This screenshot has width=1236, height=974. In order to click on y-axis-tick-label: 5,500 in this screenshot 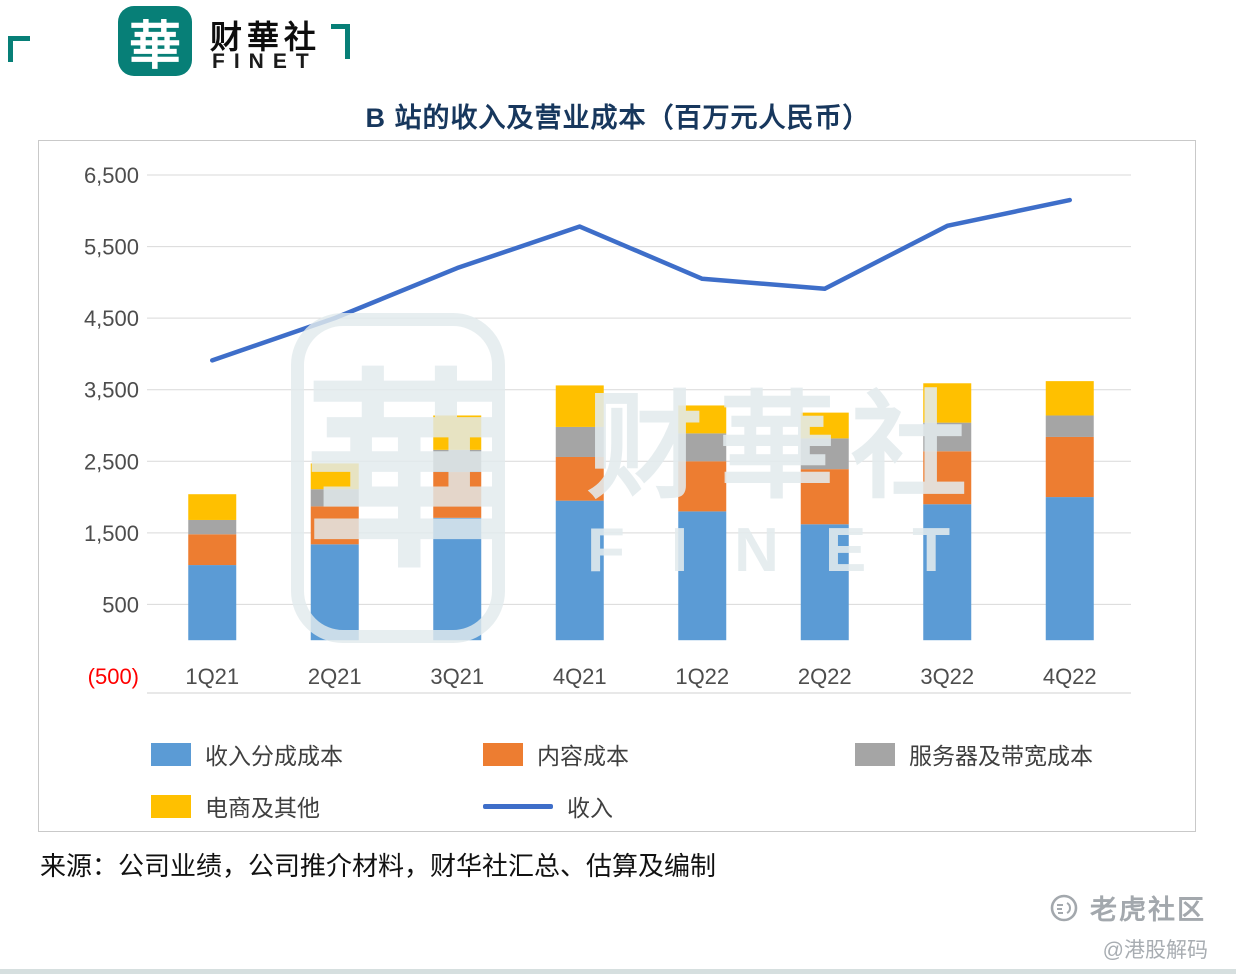, I will do `click(111, 247)`.